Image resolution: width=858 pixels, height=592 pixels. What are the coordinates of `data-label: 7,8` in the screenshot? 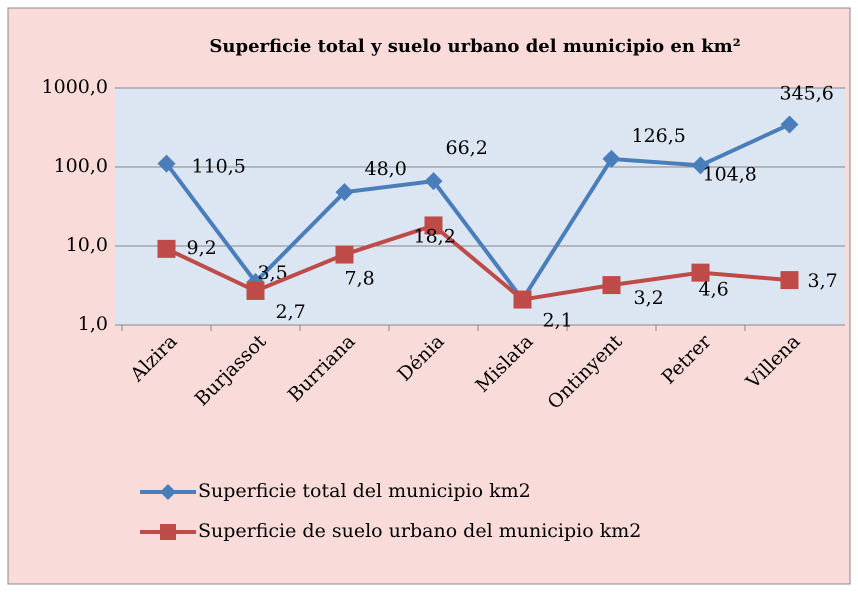 It's located at (360, 279).